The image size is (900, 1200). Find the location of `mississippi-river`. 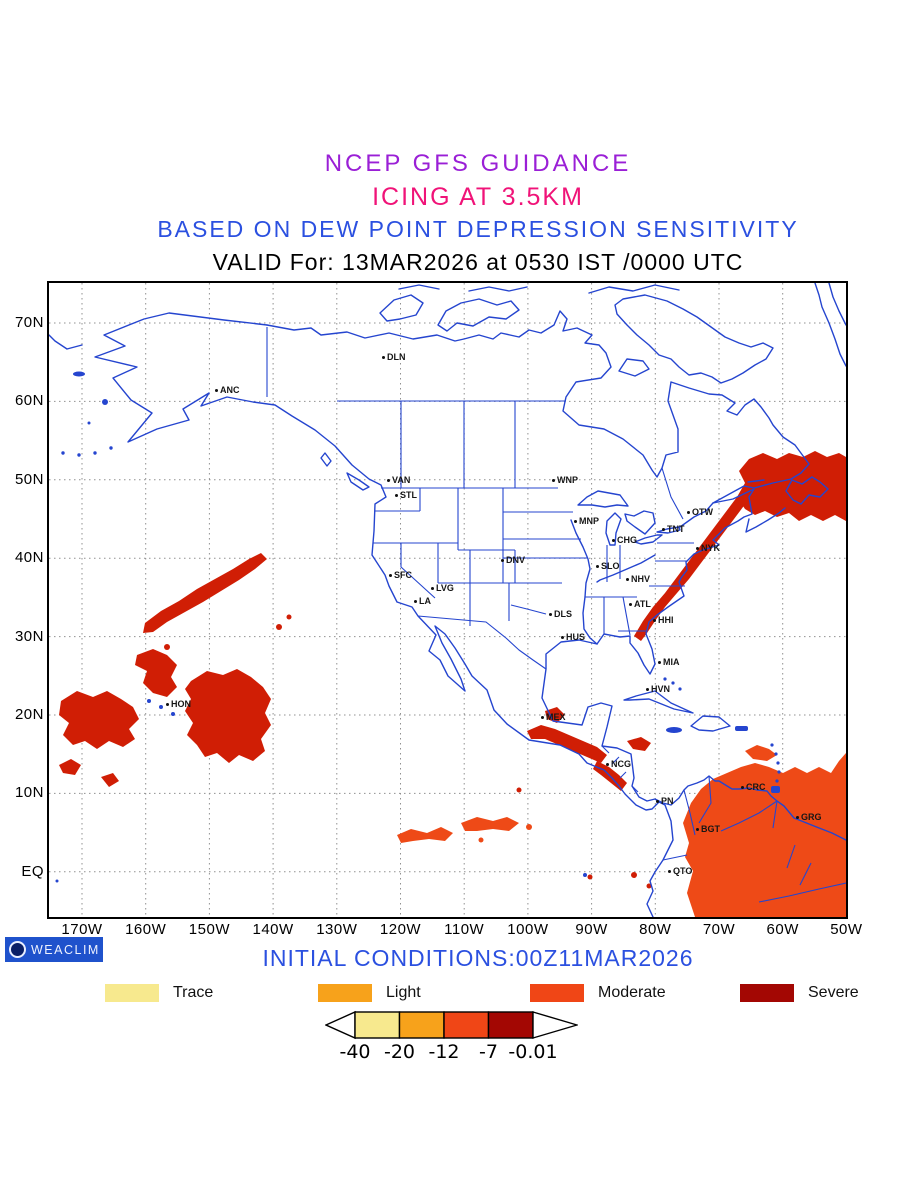

mississippi-river is located at coordinates (584, 582).